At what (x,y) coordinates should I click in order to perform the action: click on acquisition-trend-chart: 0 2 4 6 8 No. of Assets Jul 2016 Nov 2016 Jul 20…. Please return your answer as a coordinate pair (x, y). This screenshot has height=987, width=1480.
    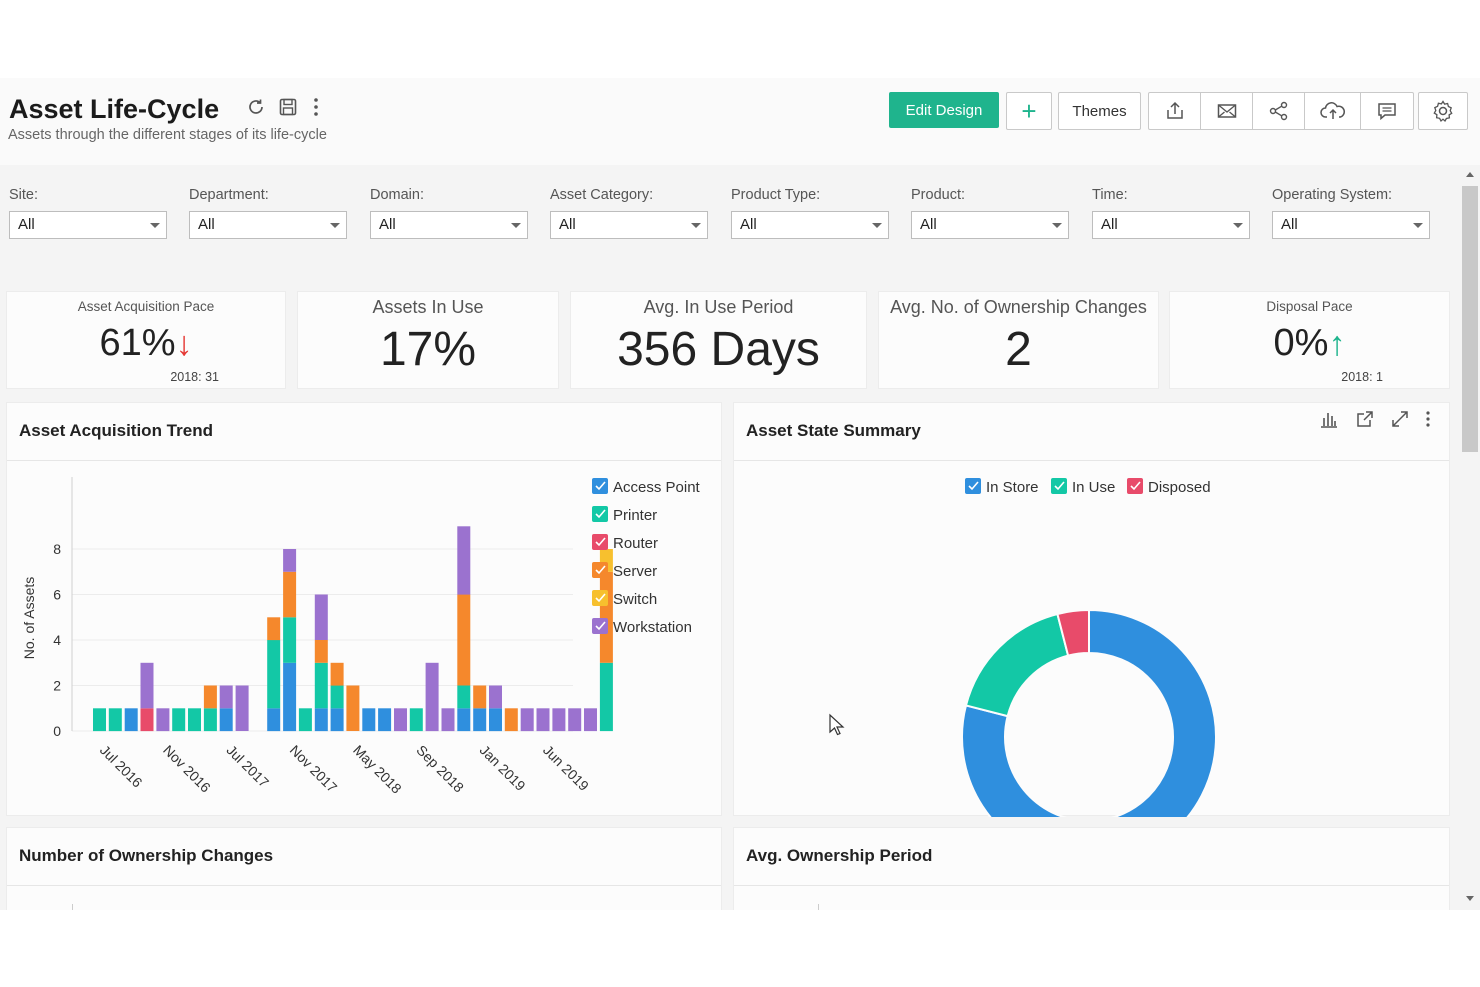
    Looking at the image, I should click on (361, 637).